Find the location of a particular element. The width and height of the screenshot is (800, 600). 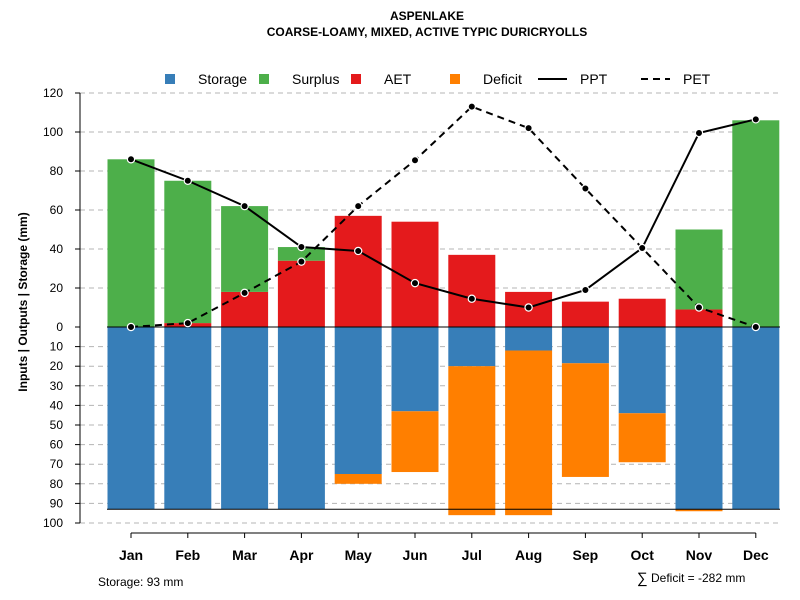

point-pet-may is located at coordinates (358, 206).